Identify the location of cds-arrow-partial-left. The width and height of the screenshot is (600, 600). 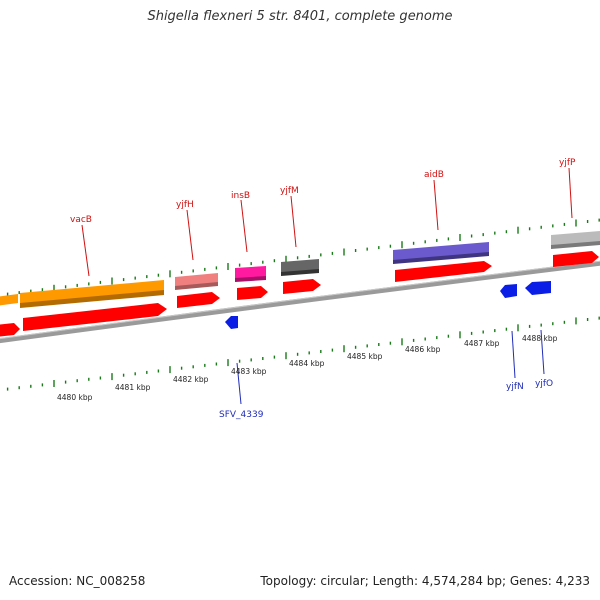
(10, 330).